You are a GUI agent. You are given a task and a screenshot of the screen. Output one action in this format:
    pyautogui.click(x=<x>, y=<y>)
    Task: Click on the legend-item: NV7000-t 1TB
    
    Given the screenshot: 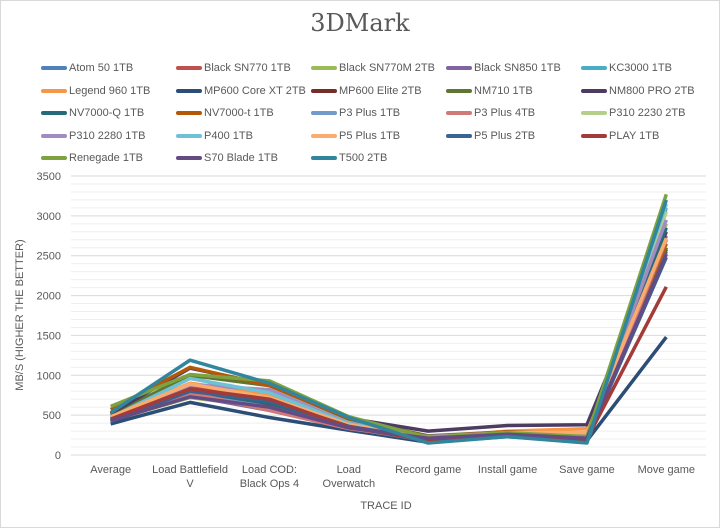 What is the action you would take?
    pyautogui.click(x=243, y=113)
    